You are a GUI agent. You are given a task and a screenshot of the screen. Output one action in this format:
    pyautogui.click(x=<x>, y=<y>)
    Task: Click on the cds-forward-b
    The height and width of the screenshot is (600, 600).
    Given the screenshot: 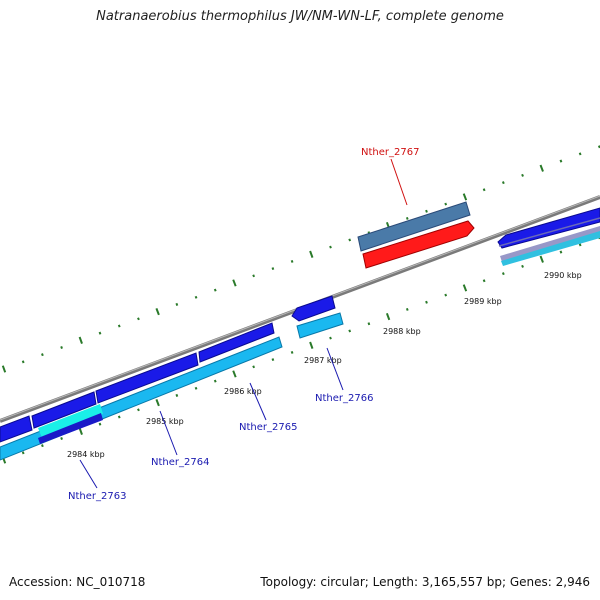 What is the action you would take?
    pyautogui.click(x=64, y=410)
    